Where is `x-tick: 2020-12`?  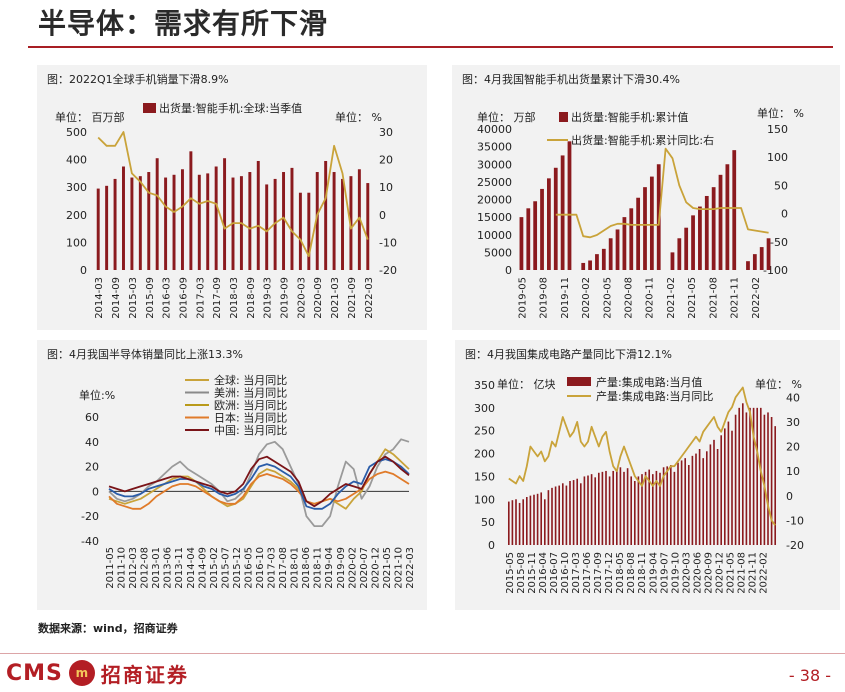 x-tick: 2020-12 is located at coordinates (719, 573).